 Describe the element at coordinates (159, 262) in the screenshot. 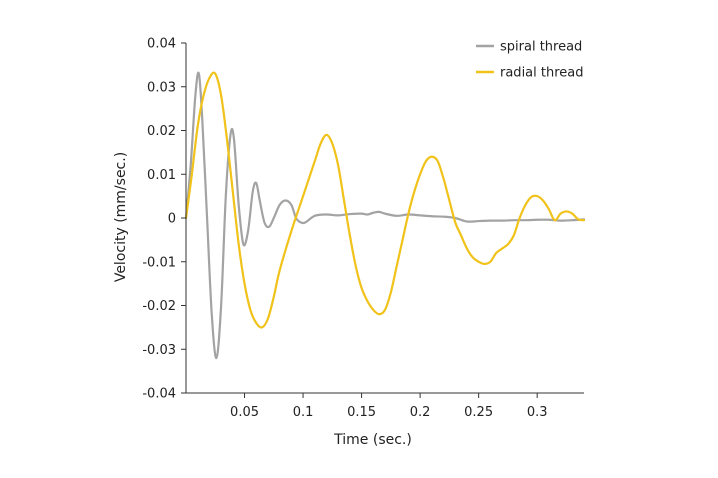

I see `y-tick-label: -0.01` at that location.